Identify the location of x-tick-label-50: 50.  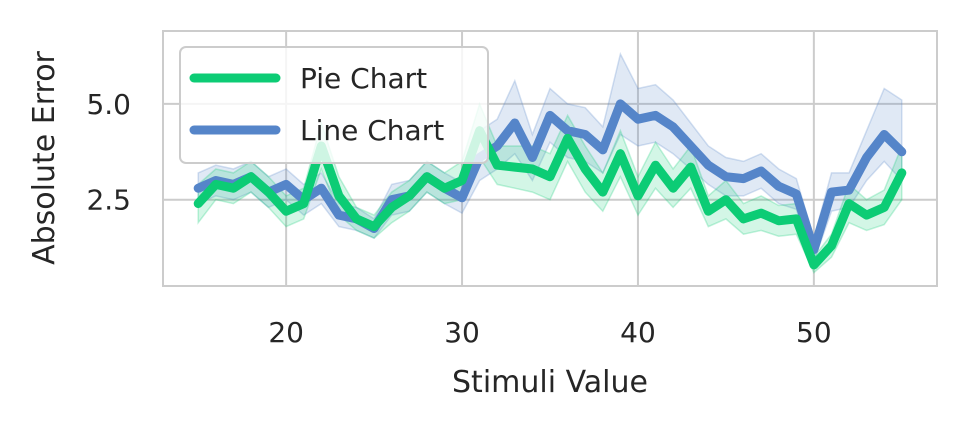
(814, 332).